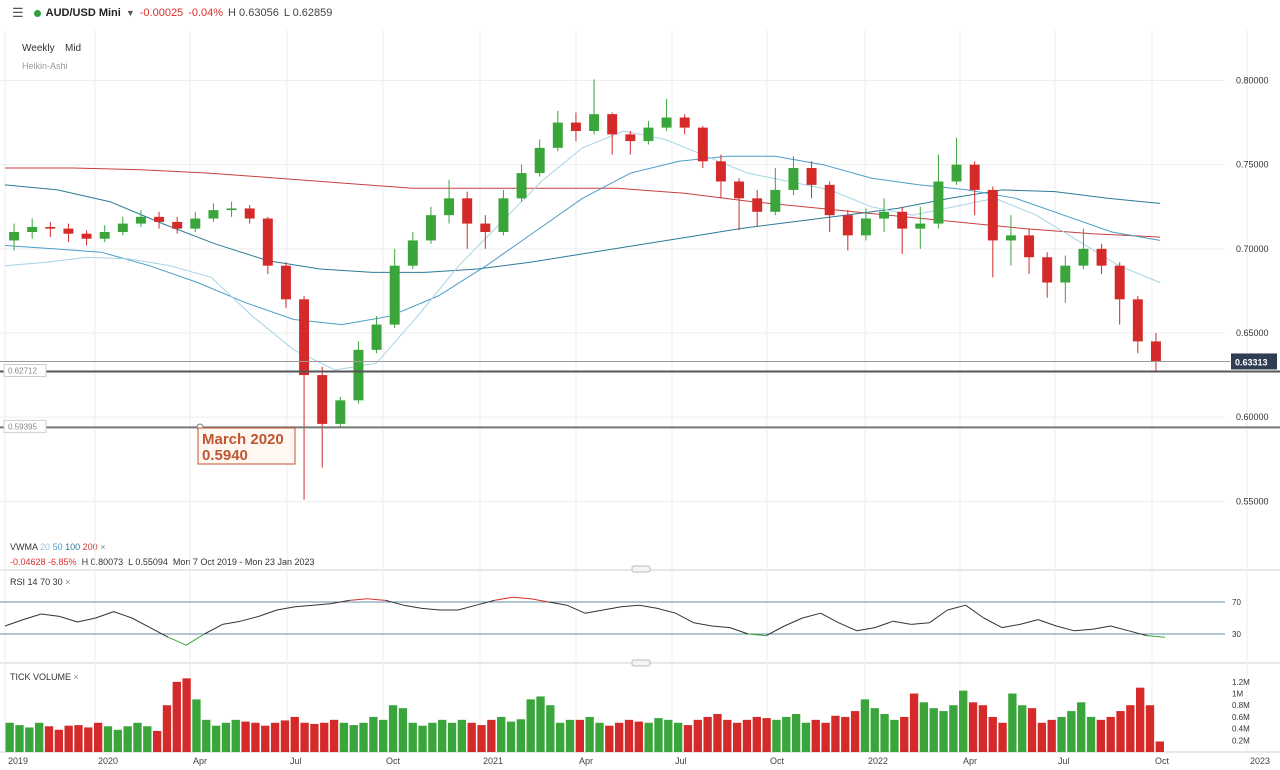 The image size is (1280, 770). I want to click on y-tick-label: 0.75000, so click(1252, 165).